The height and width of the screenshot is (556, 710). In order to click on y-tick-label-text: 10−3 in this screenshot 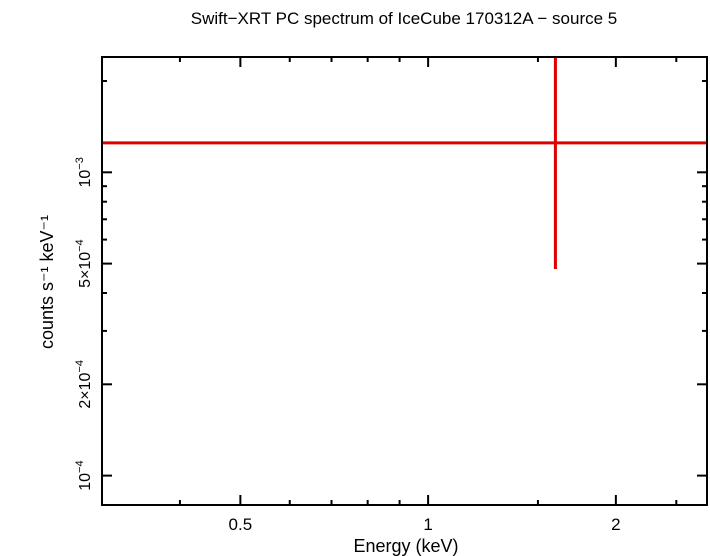, I will do `click(84, 172)`.